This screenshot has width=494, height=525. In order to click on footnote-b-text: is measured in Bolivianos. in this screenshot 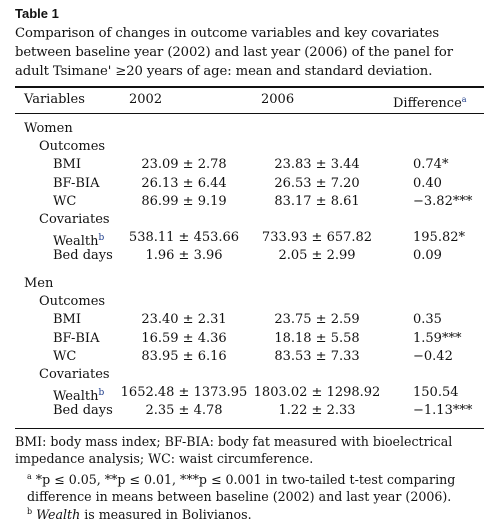, I will do `click(166, 514)`.